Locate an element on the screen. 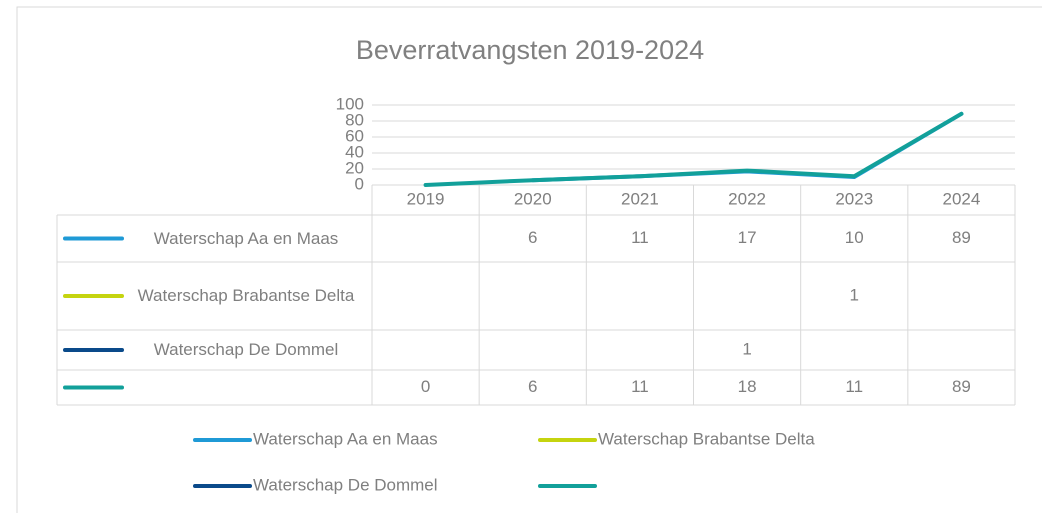 This screenshot has width=1042, height=513. legend-label: Waterschap Brabantse Delta is located at coordinates (706, 438).